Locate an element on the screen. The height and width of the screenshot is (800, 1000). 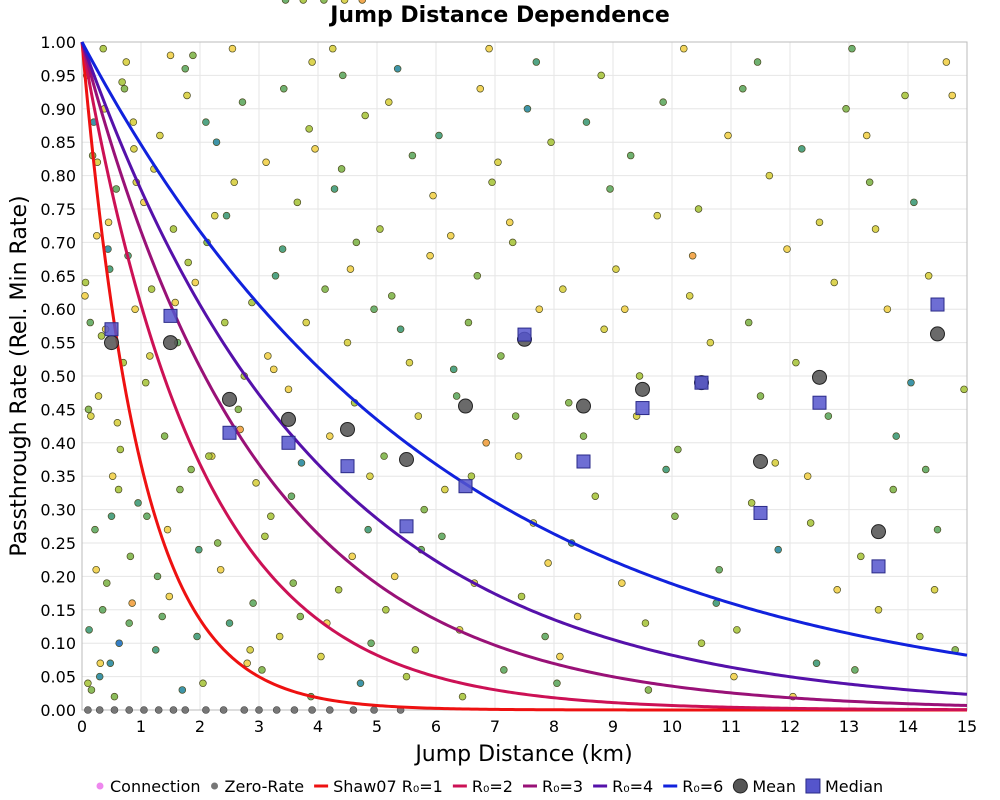
y-tick-label: 0.95 is located at coordinates (58, 75).